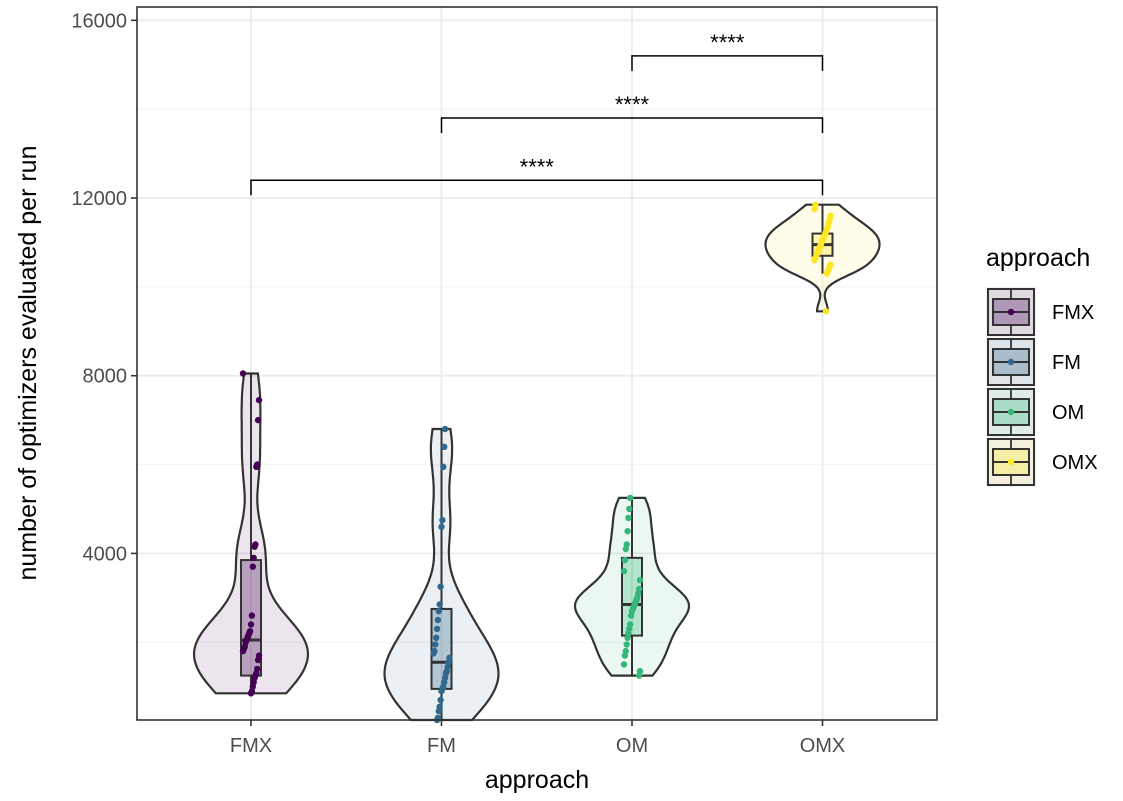 The image size is (1123, 801). I want to click on x-axis-title: approach, so click(537, 780).